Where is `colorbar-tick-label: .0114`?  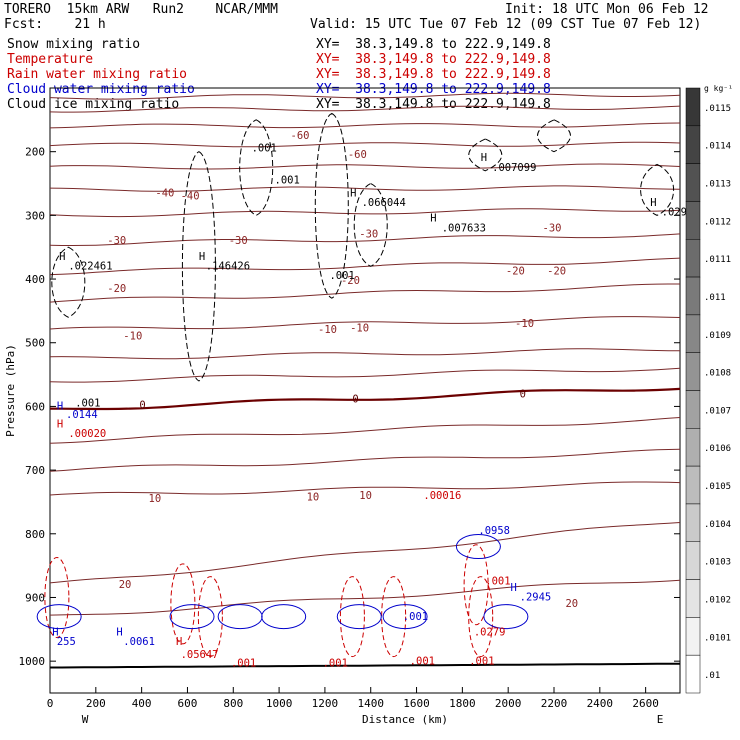 colorbar-tick-label: .0114 is located at coordinates (717, 147).